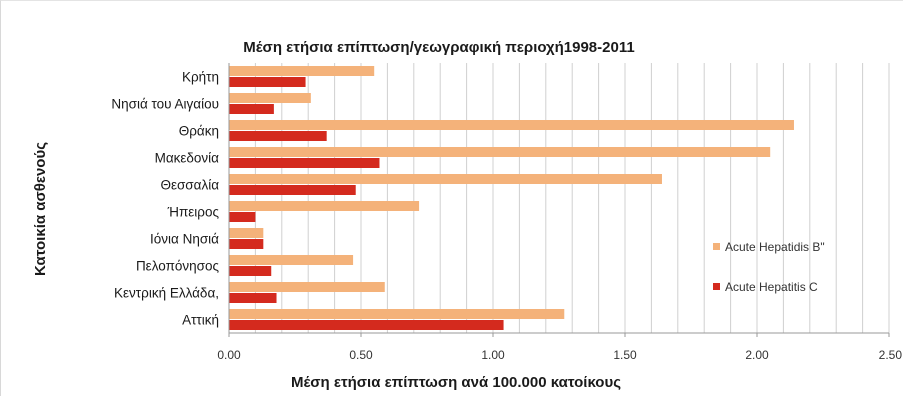 This screenshot has height=397, width=903. I want to click on category-label: Κεντρική Ελλάδα,, so click(166, 293).